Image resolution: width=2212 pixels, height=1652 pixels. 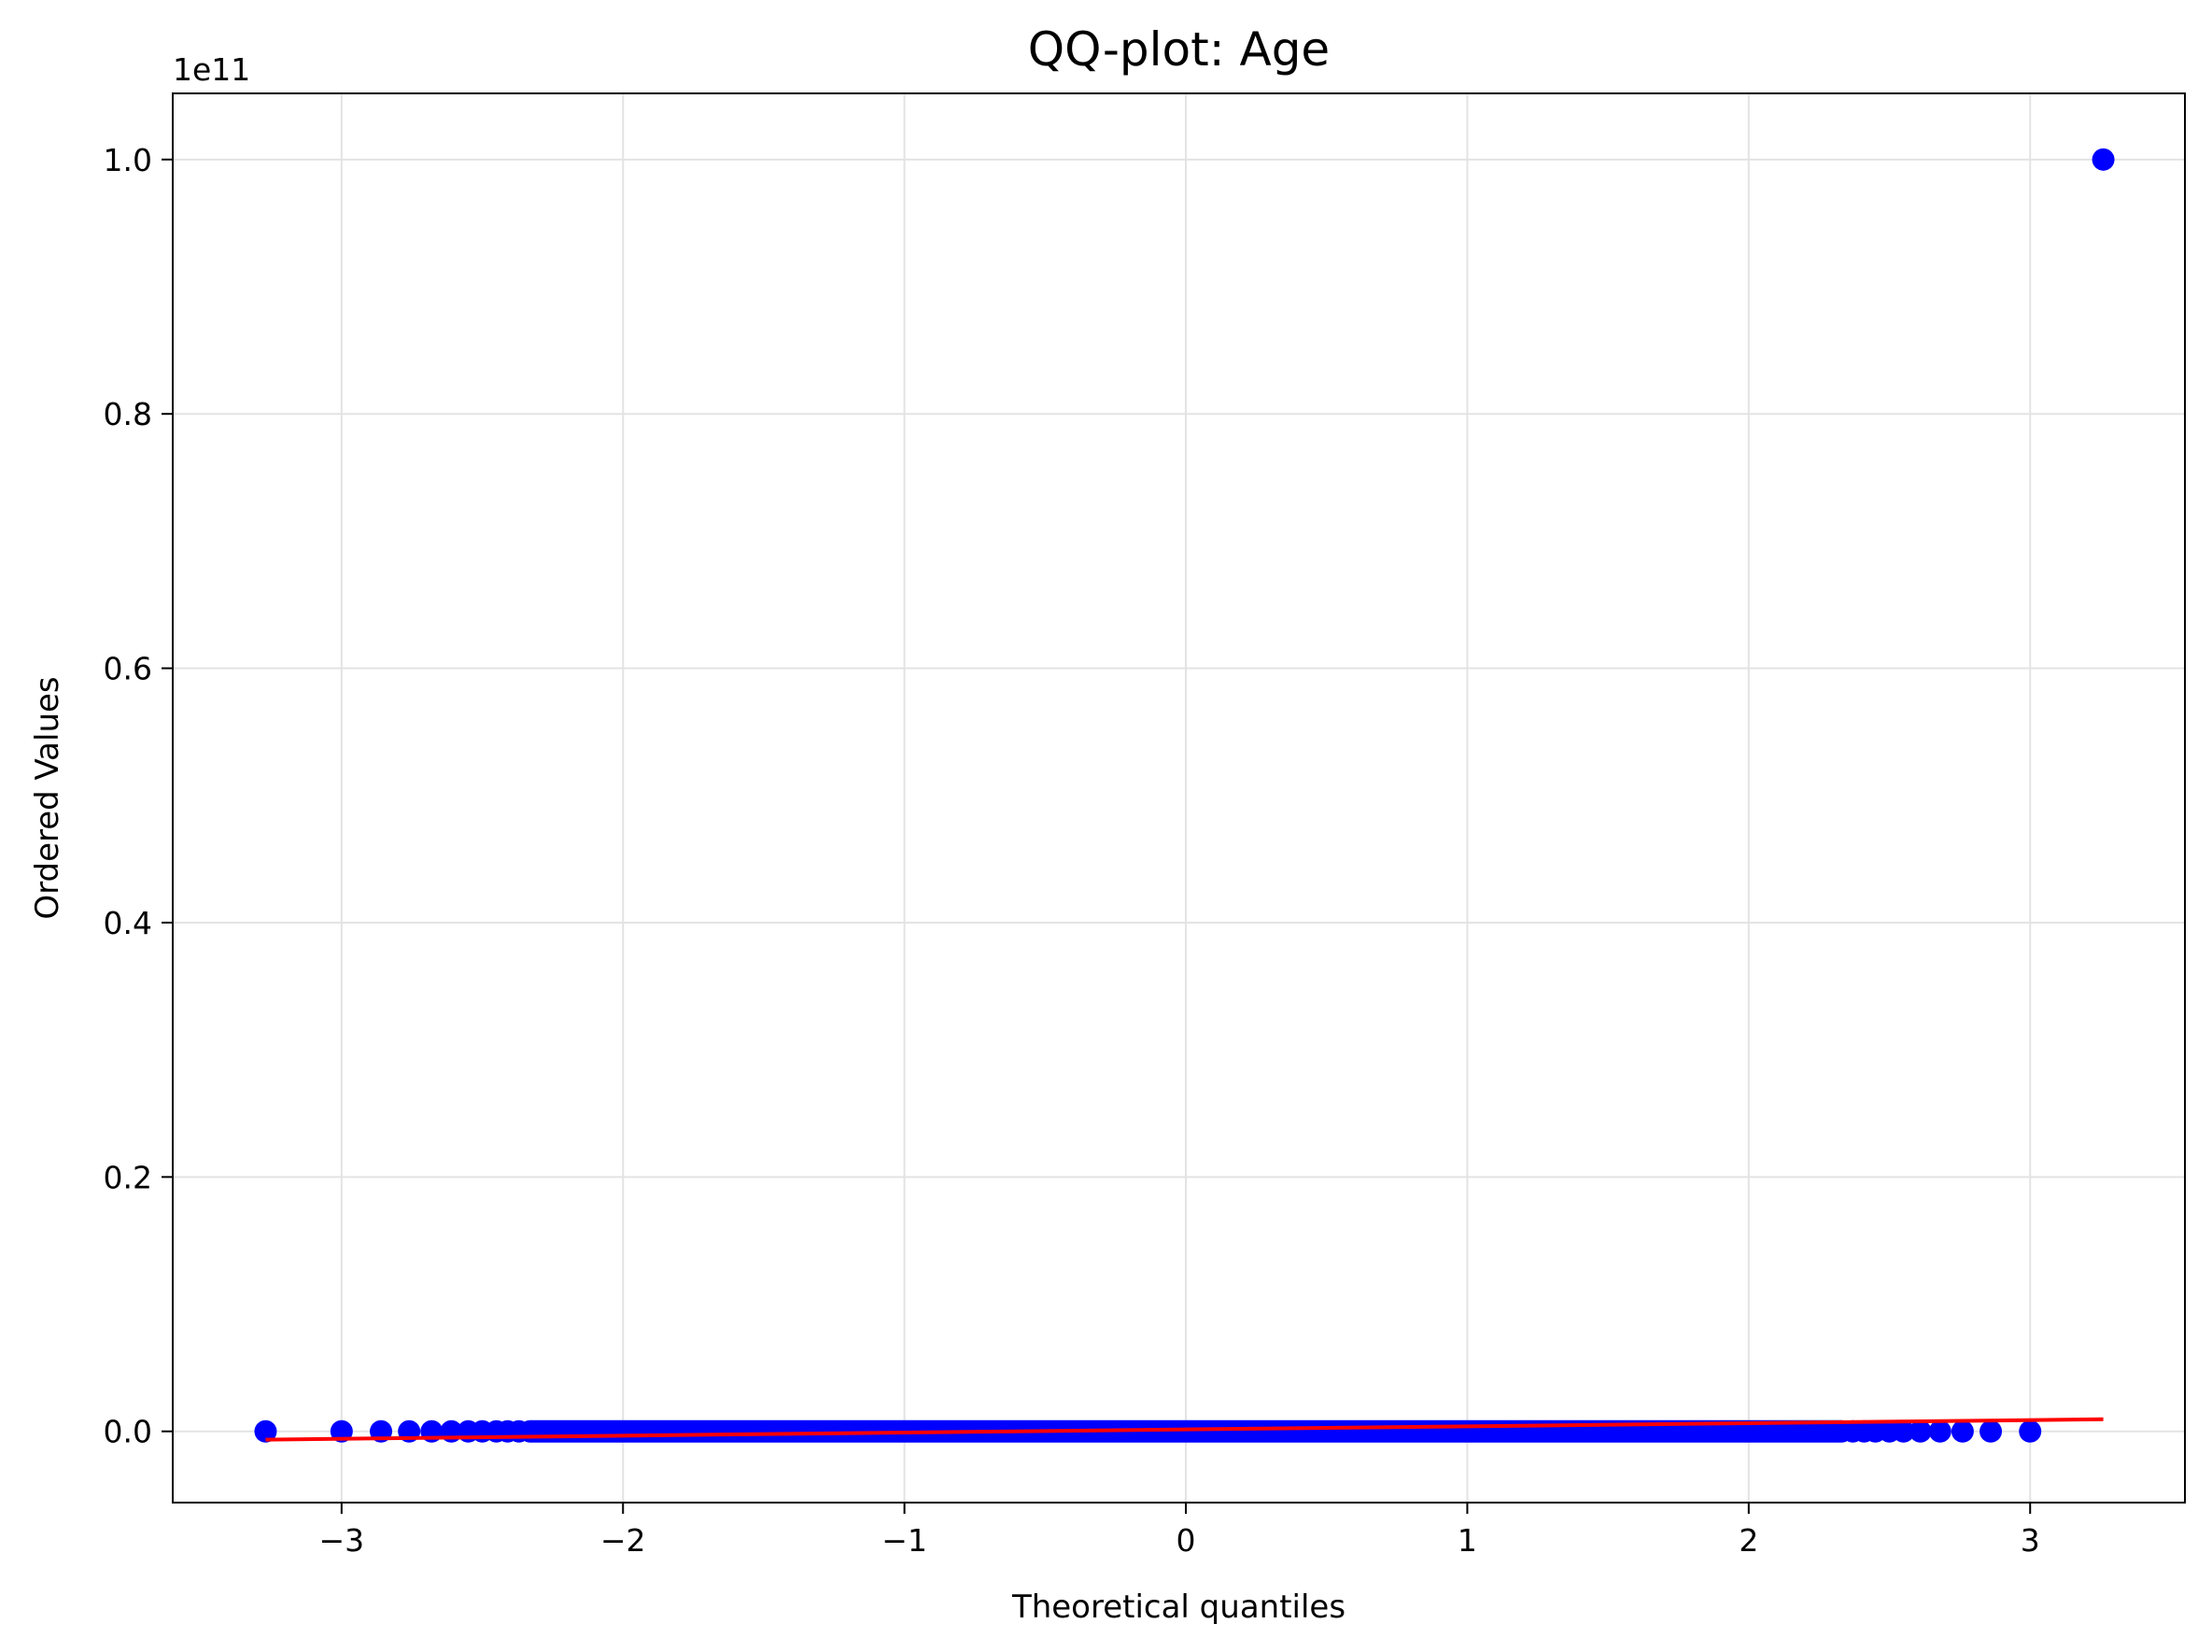 What do you see at coordinates (128, 1432) in the screenshot?
I see `y-tick-label: 0.0` at bounding box center [128, 1432].